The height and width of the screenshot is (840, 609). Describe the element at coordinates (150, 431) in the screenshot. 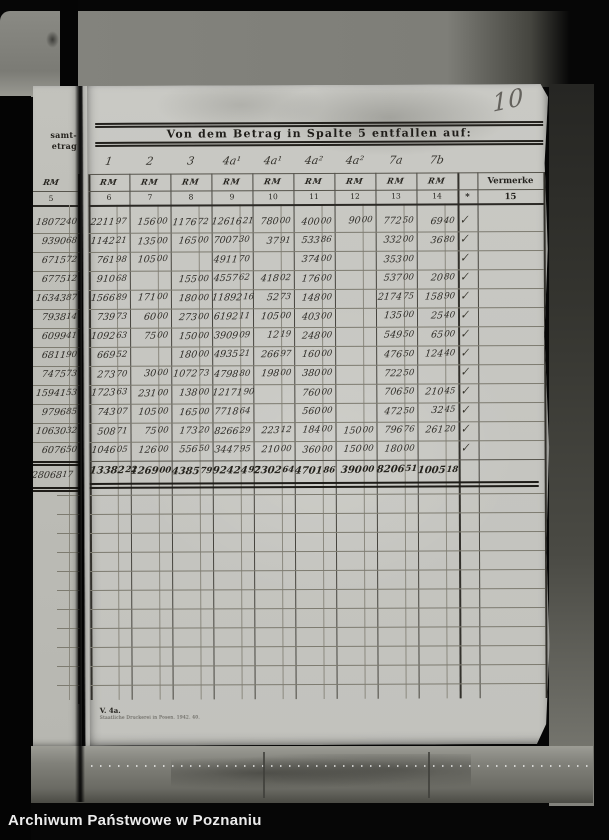

I see `amount-mark: 75` at that location.